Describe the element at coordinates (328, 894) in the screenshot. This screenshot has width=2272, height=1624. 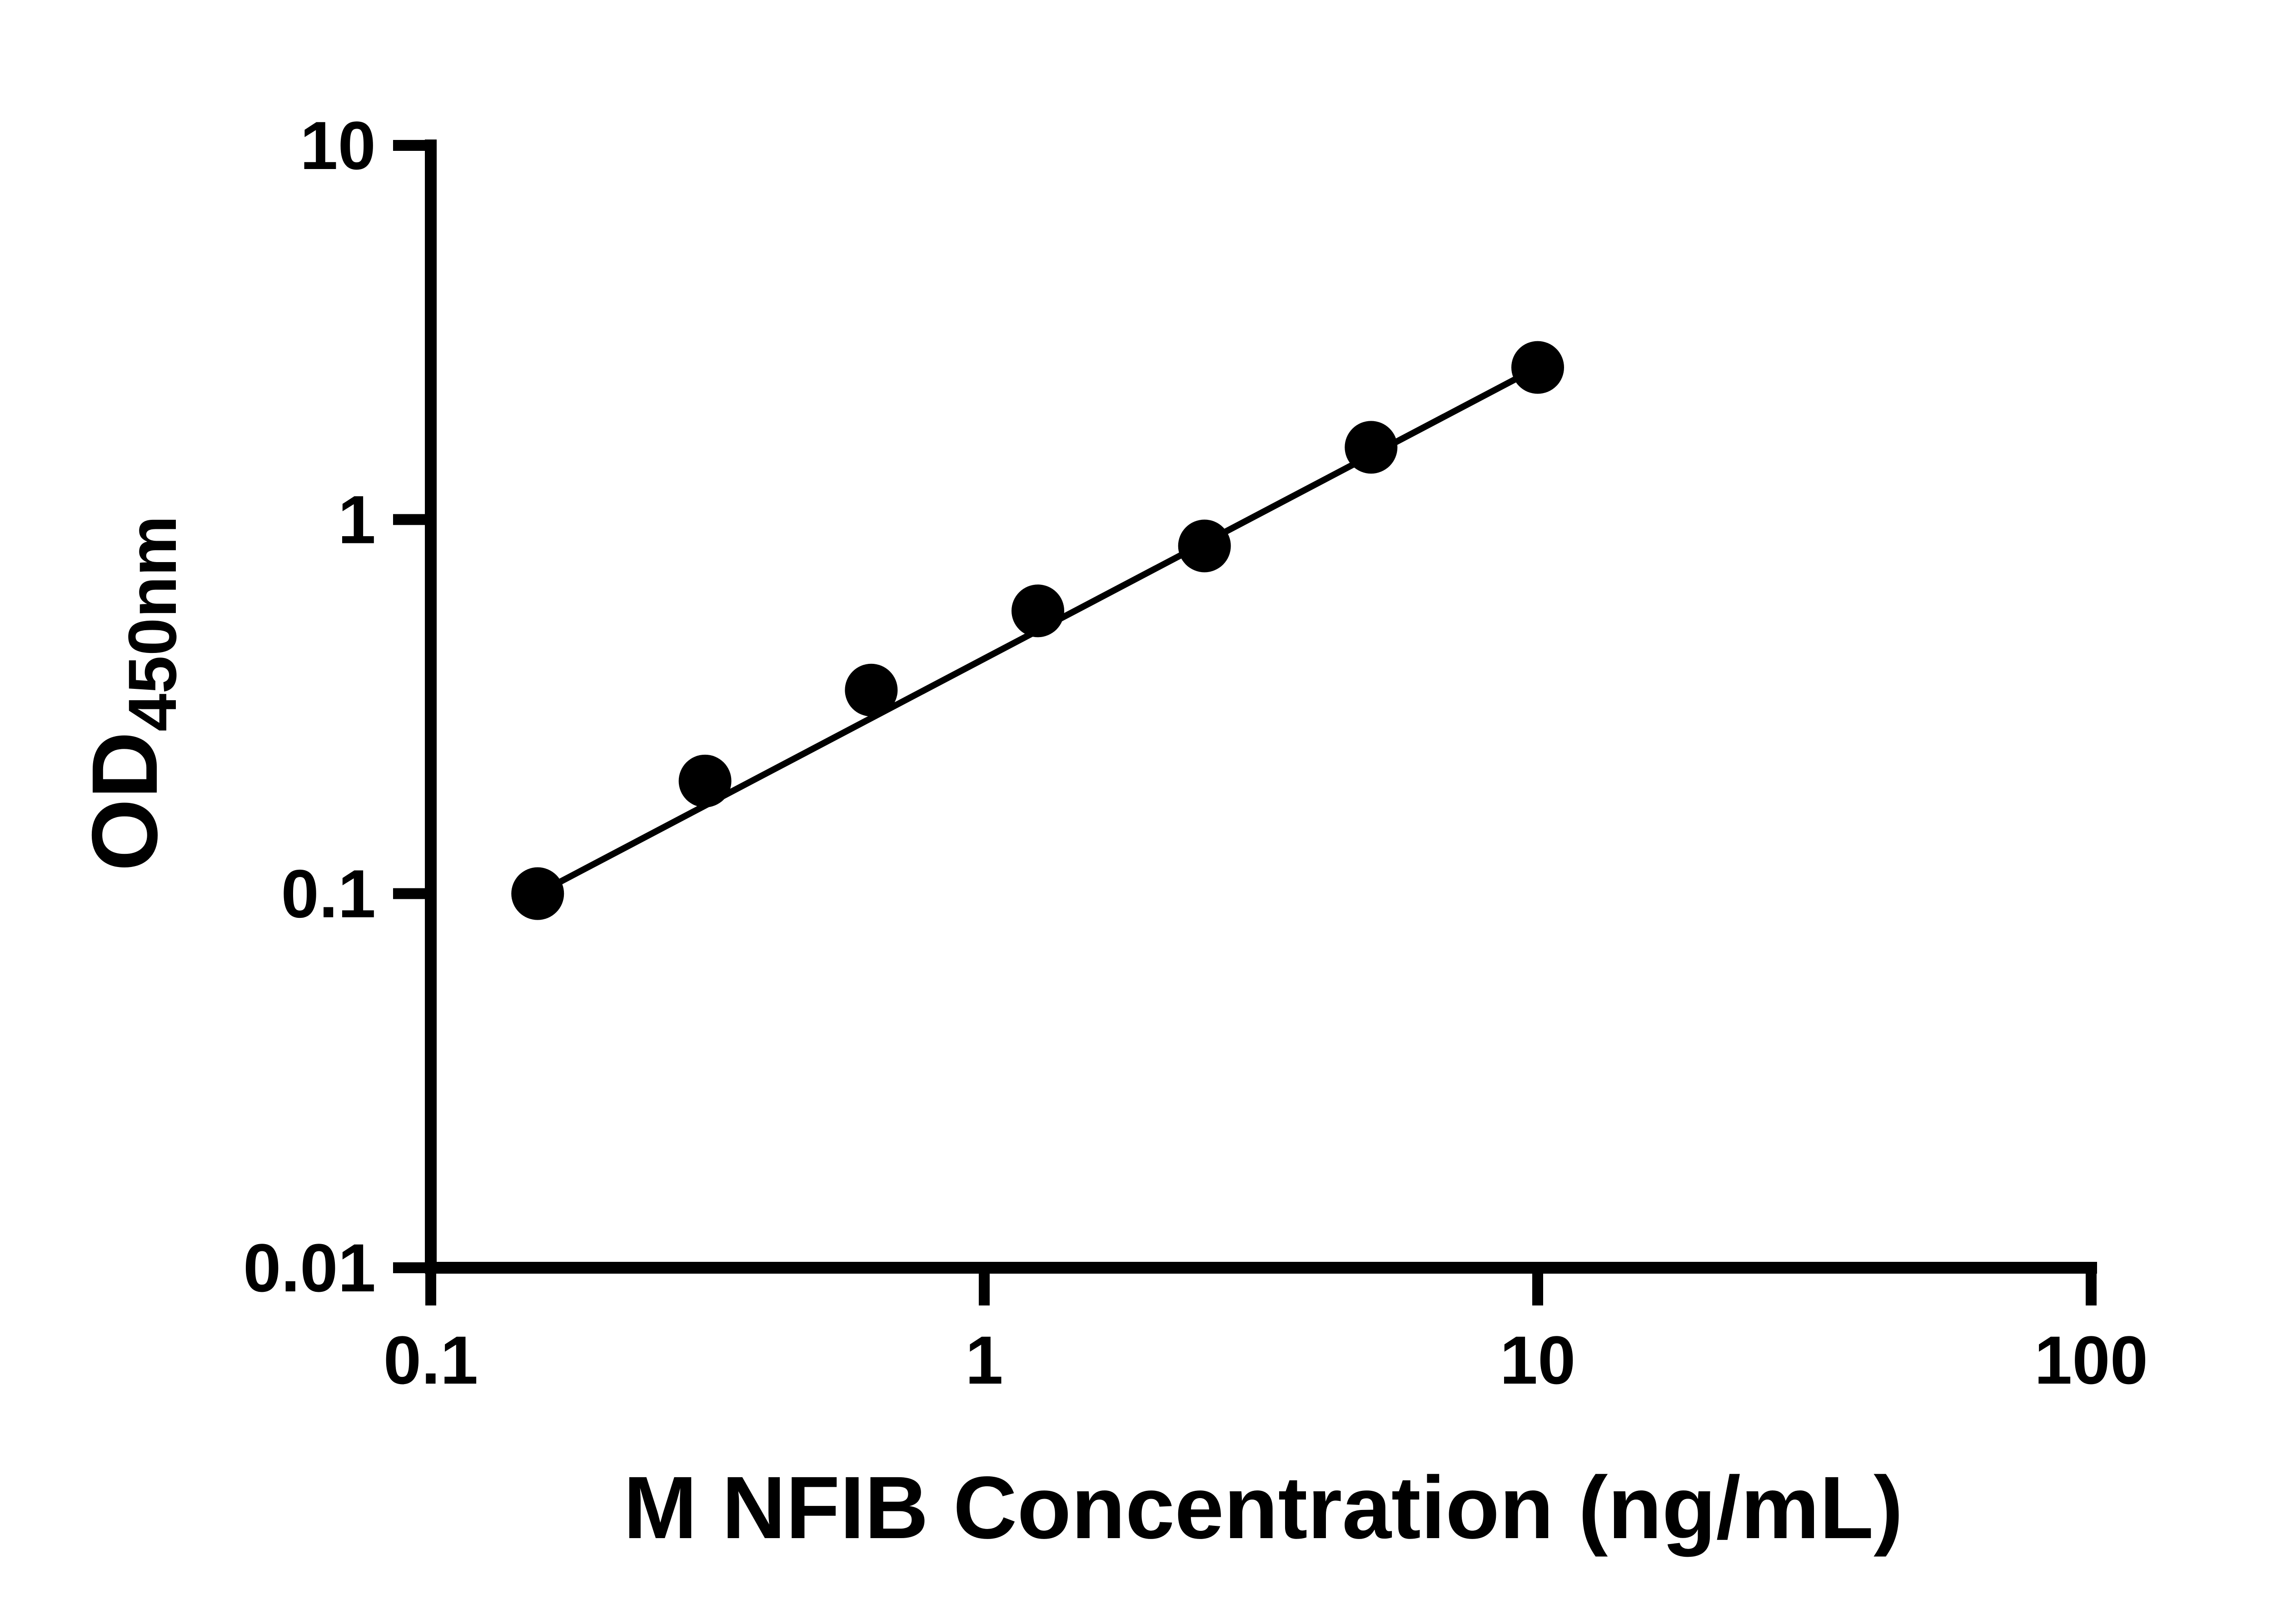
I see `y-tick-label: 0.1` at that location.